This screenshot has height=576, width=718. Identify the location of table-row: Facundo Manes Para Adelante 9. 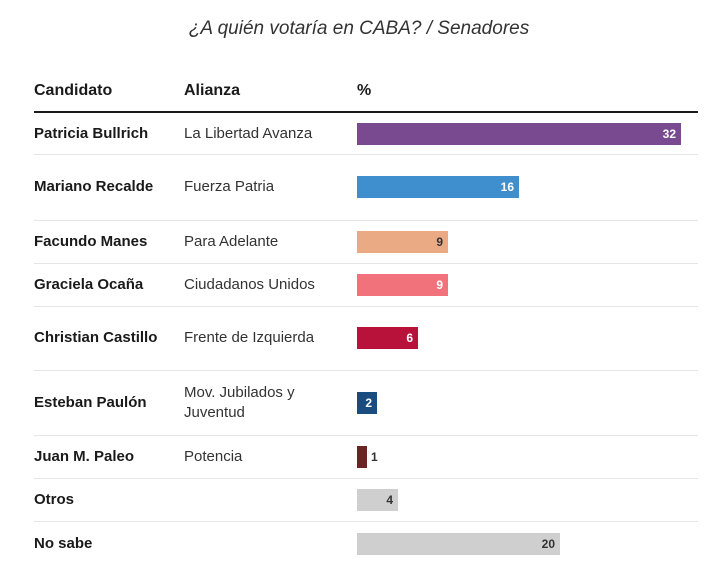
(366, 242).